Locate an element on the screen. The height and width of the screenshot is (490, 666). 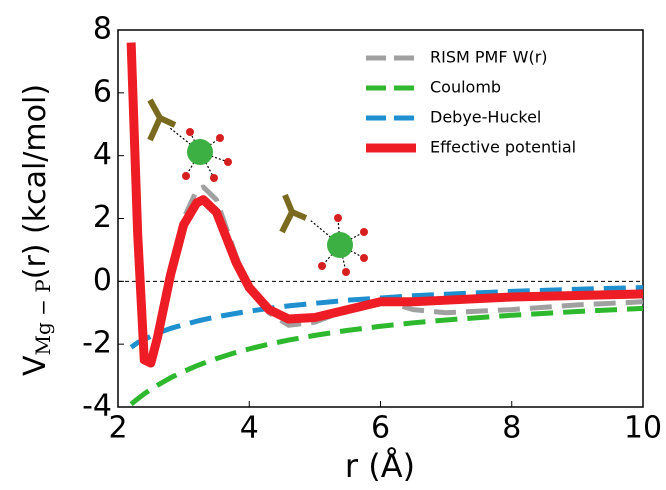
y-tick-label: -4 is located at coordinates (97, 406).